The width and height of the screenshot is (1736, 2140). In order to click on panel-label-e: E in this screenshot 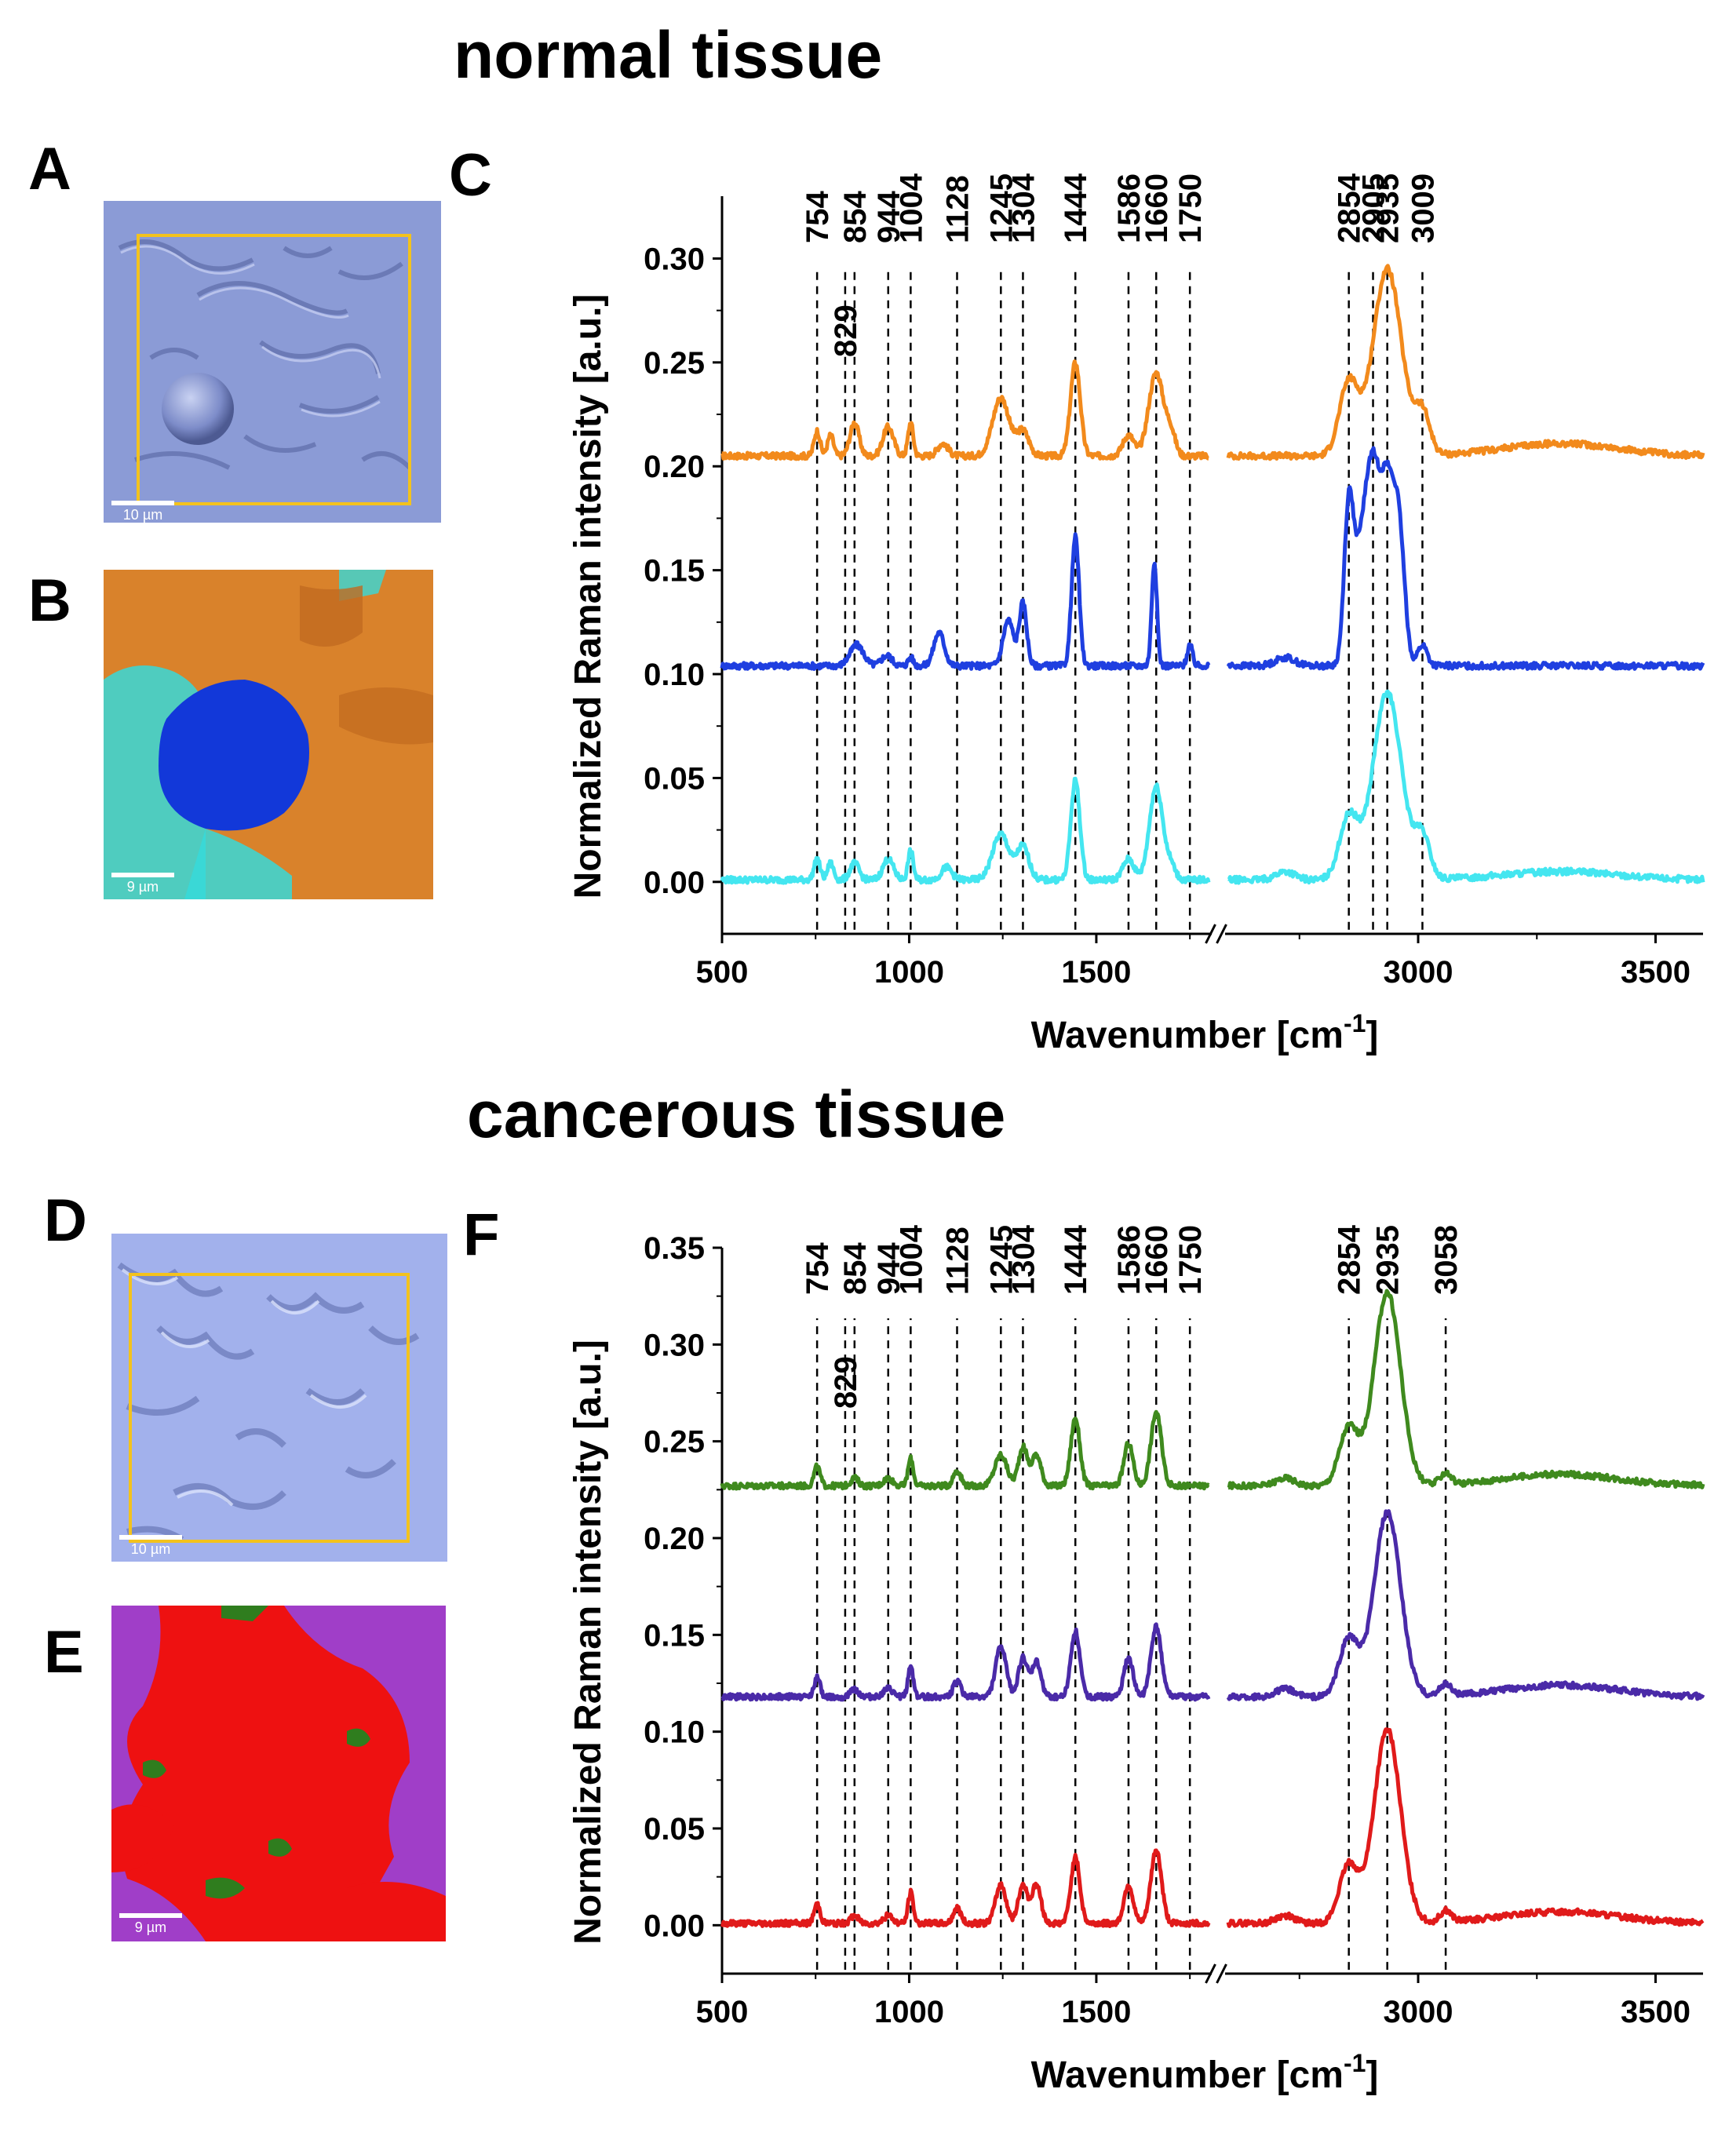, I will do `click(64, 1653)`.